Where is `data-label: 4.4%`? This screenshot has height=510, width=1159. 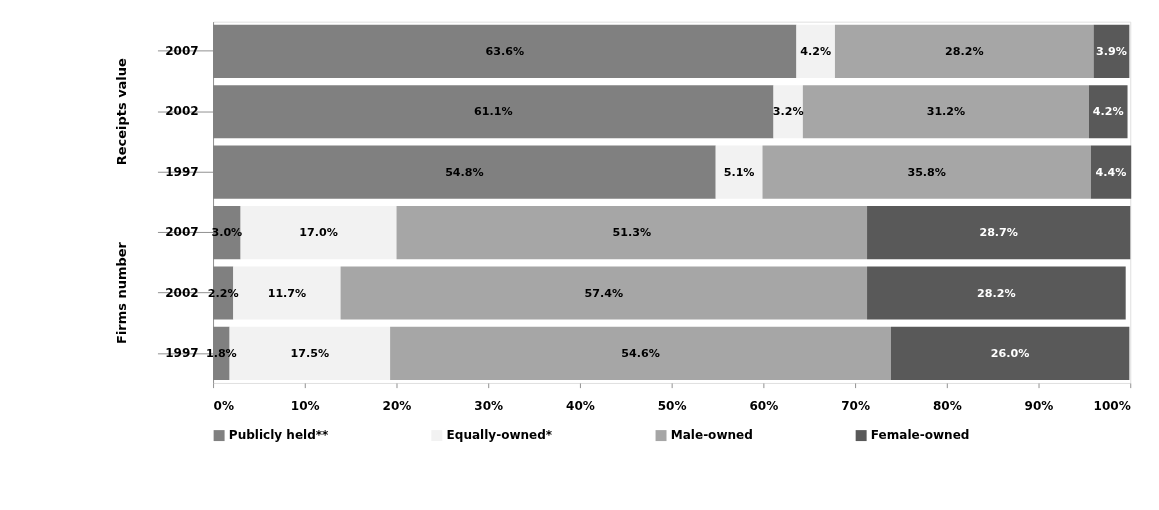 data-label: 4.4% is located at coordinates (1111, 172).